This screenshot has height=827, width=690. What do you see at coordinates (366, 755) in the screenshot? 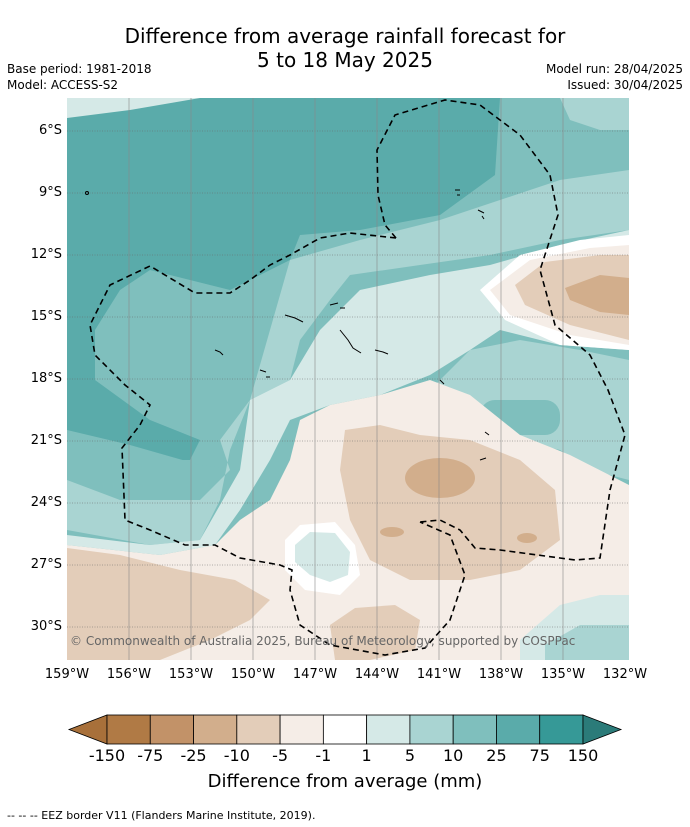
I see `colorbar-tick-label: 1` at bounding box center [366, 755].